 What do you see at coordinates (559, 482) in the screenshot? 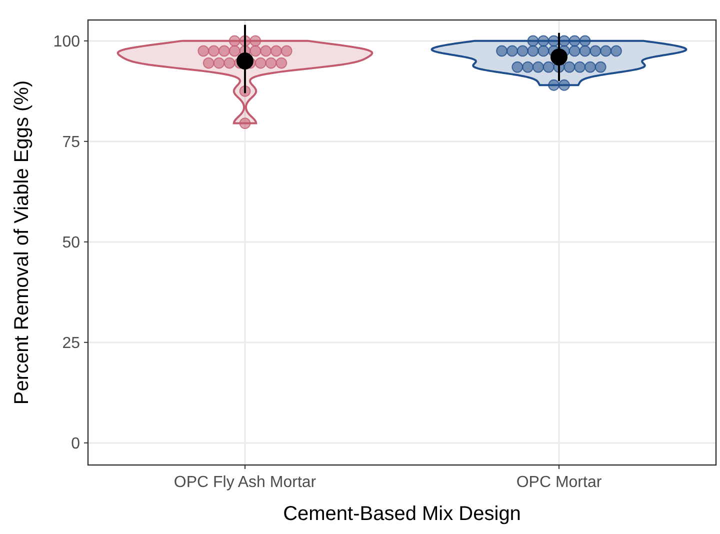
I see `x-tick-label: OPC Mortar` at bounding box center [559, 482].